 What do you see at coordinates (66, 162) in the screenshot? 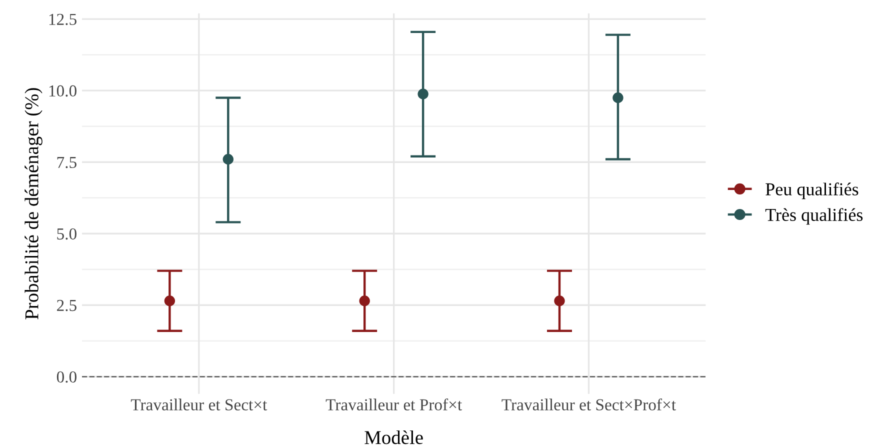
I see `y-tick-label: 7.5` at bounding box center [66, 162].